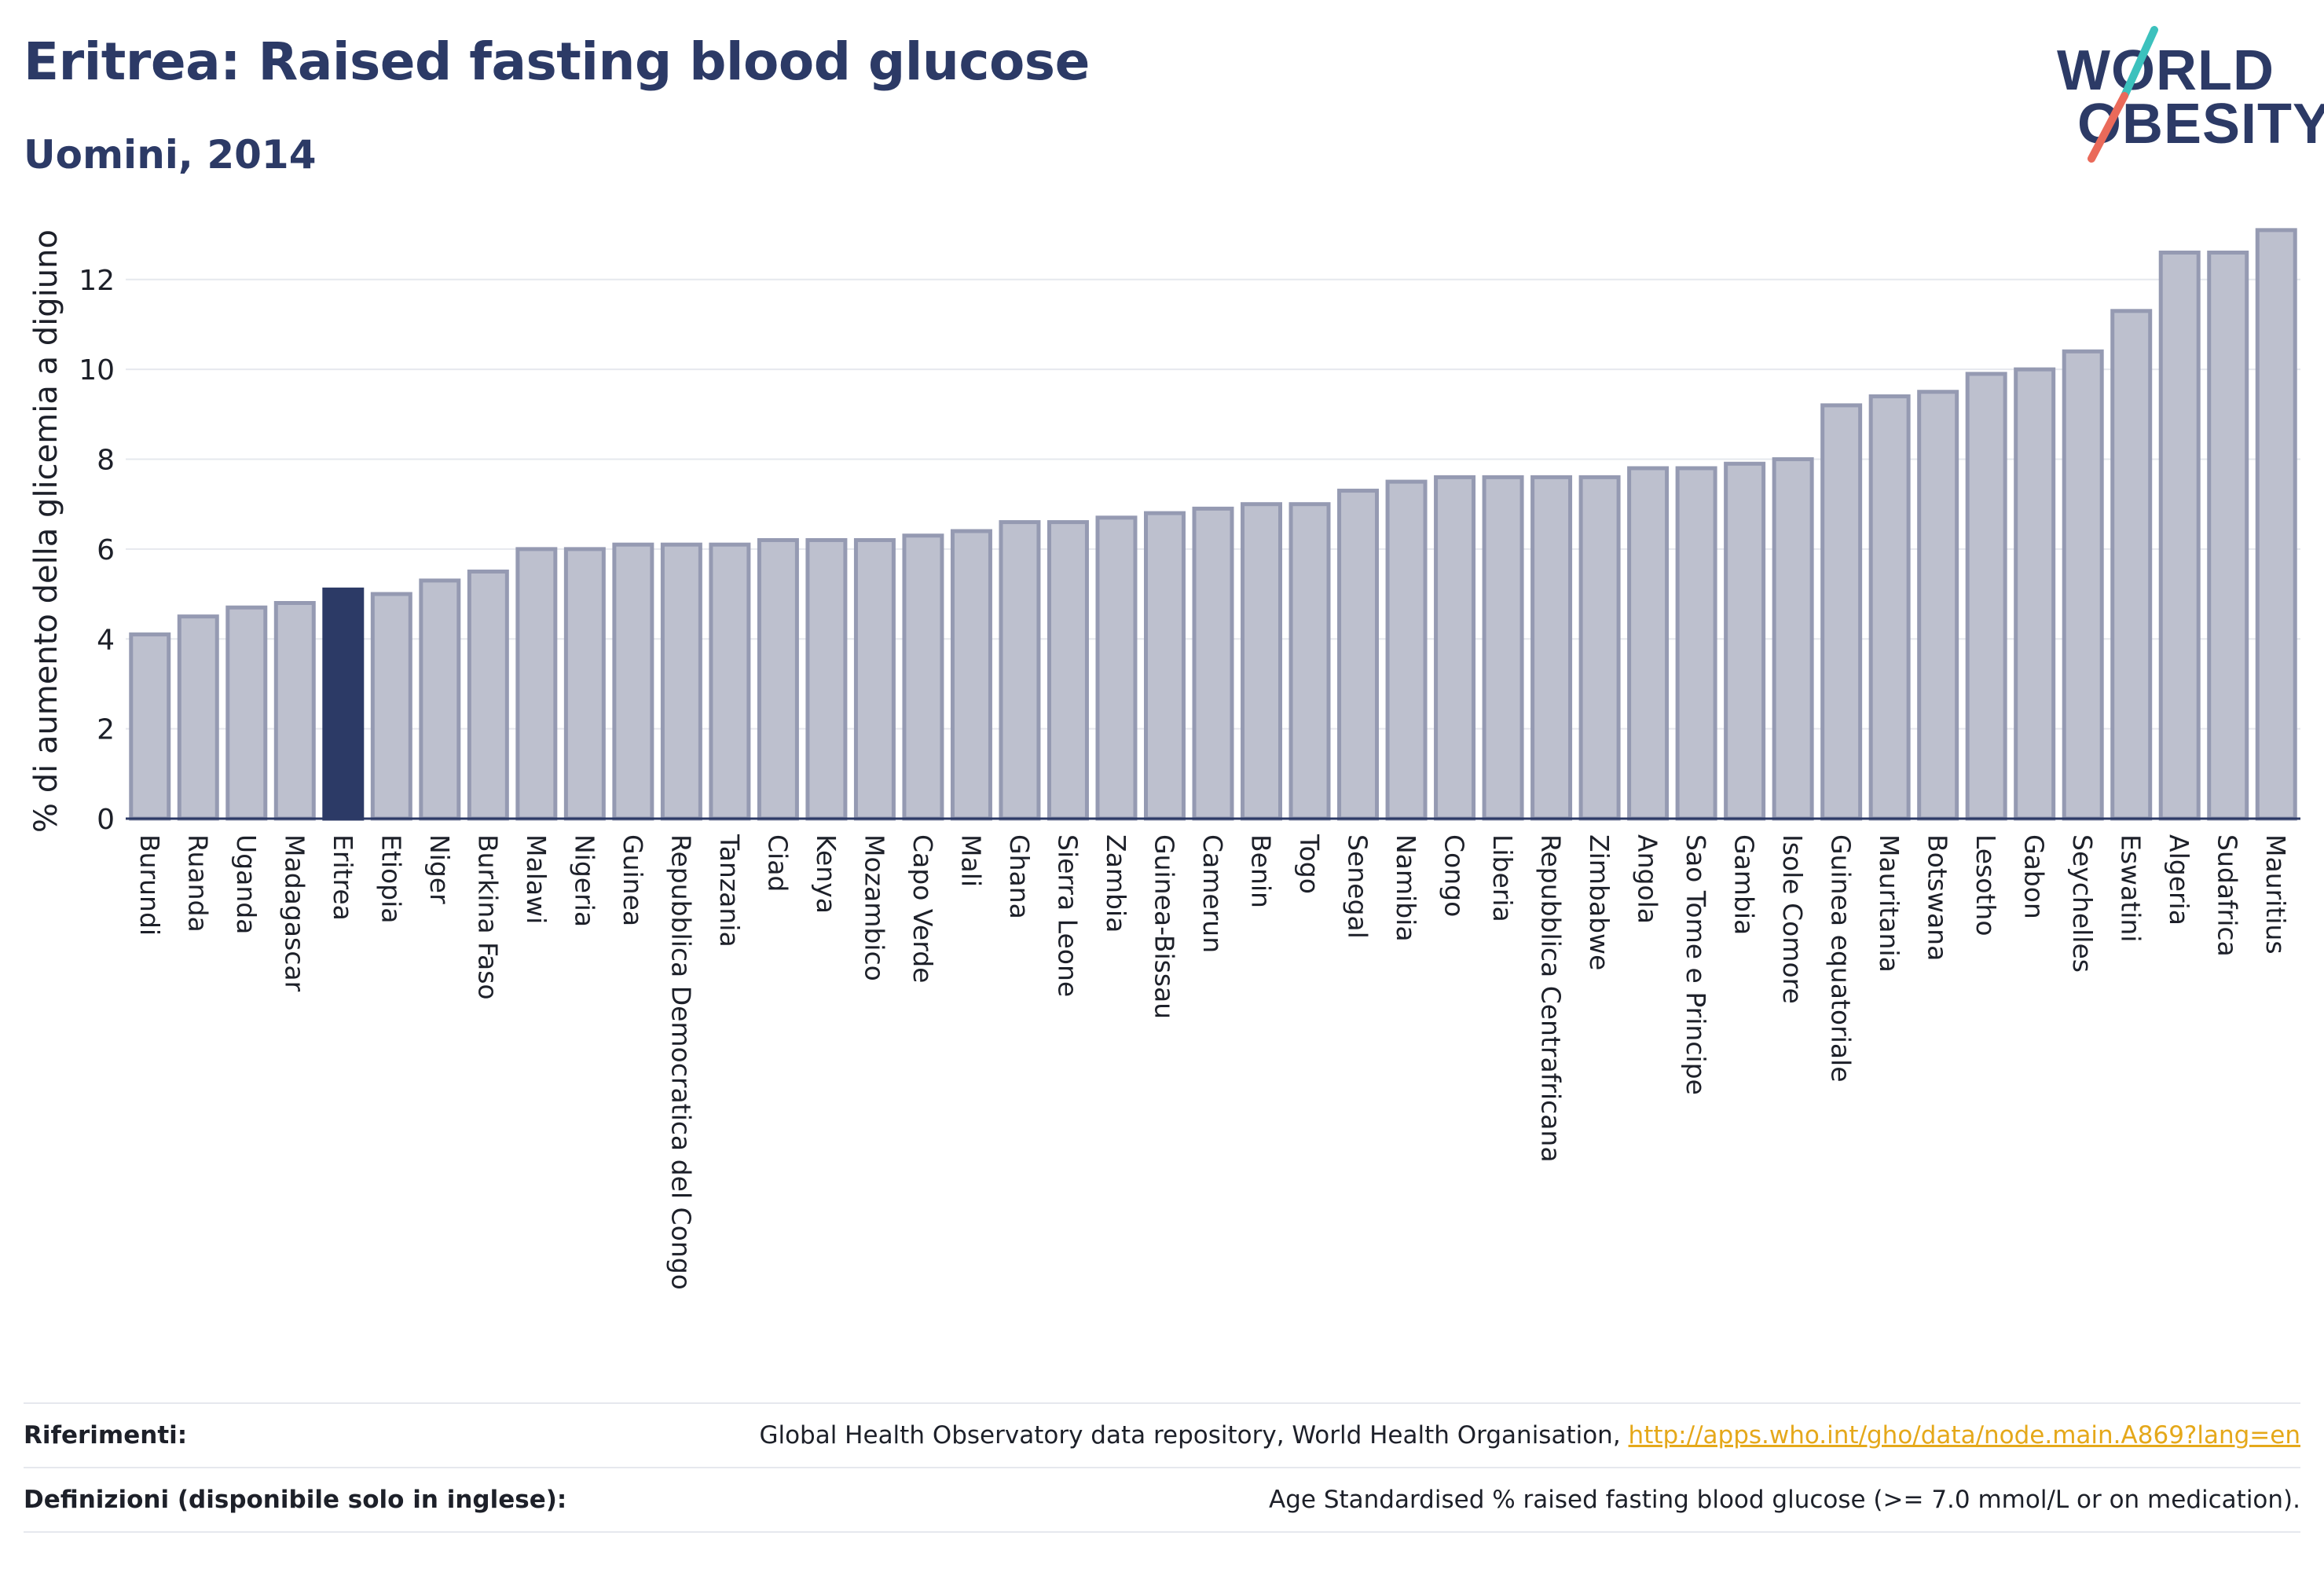  I want to click on y-tick-label: 6, so click(106, 550).